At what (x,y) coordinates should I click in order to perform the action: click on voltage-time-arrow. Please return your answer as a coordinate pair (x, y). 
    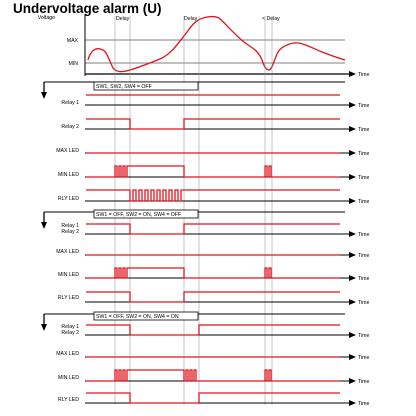
    Looking at the image, I should click on (352, 74).